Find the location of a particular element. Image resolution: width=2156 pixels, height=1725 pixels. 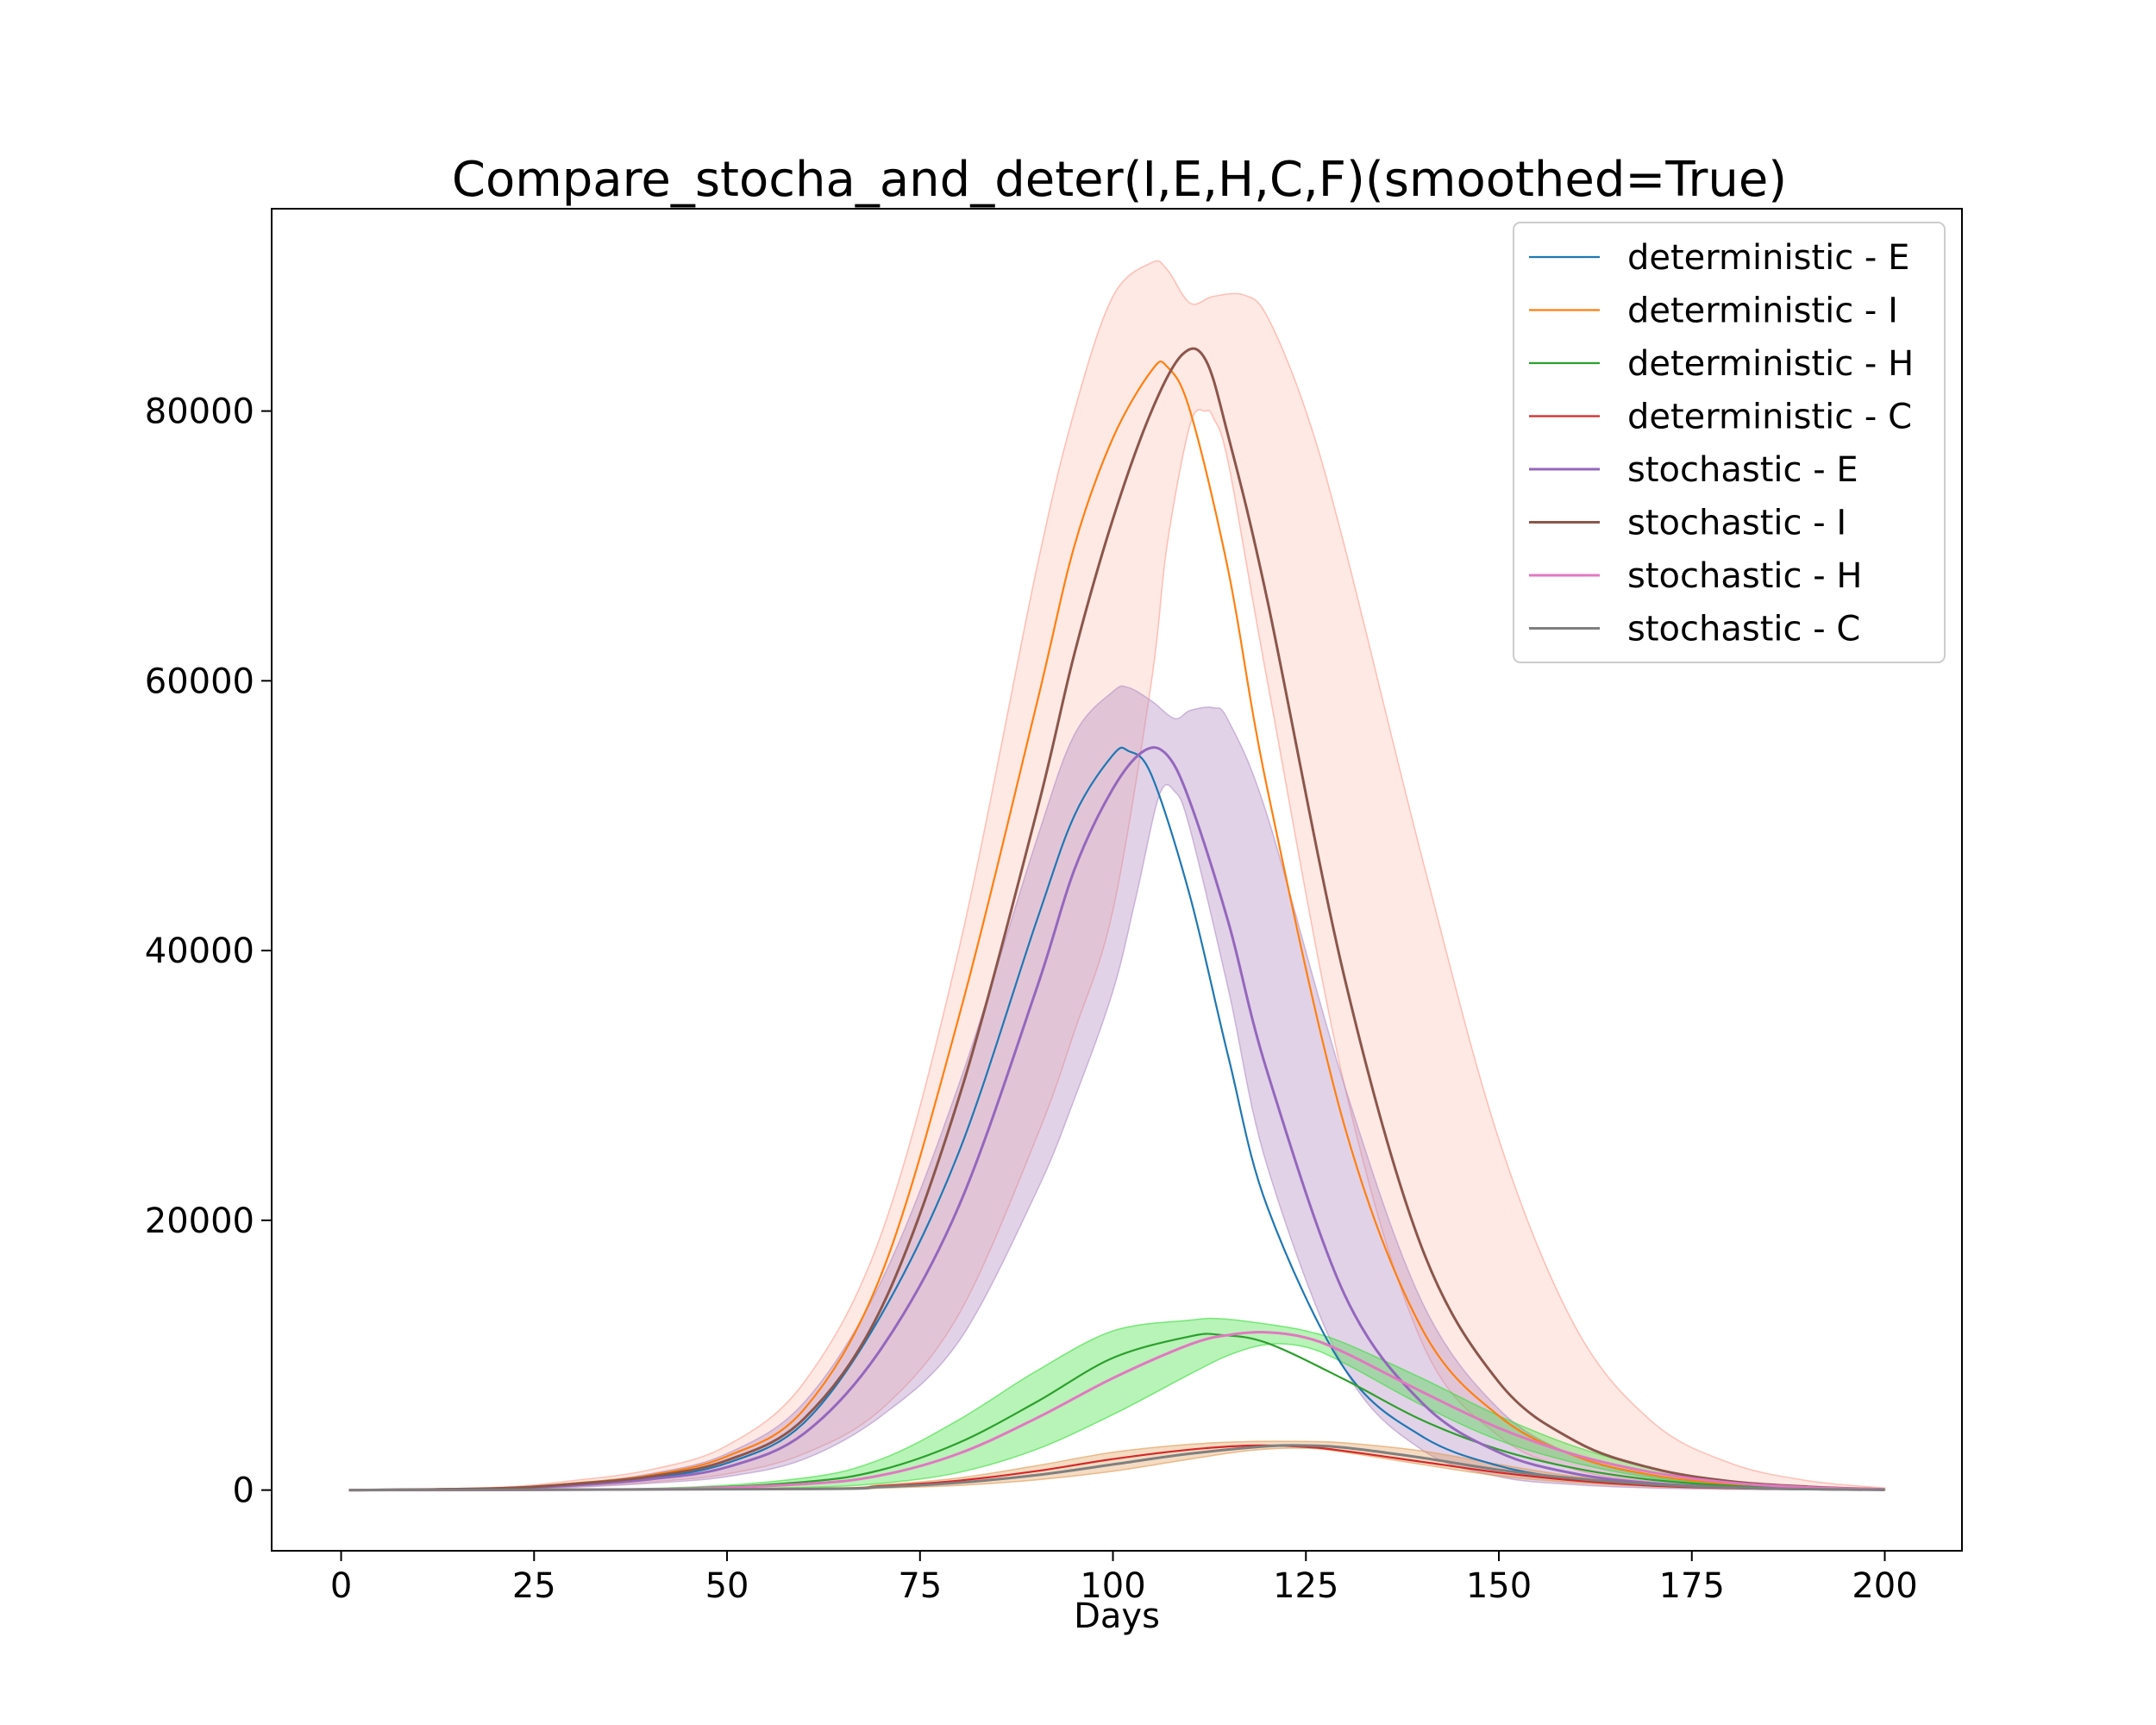

y-axis: 0 20000 40000 60000 80000 is located at coordinates (208, 952).